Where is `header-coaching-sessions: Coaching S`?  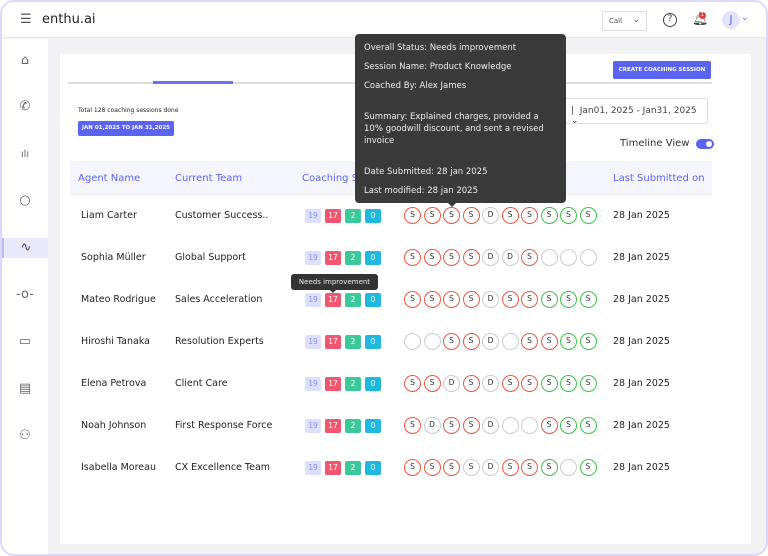
header-coaching-sessions: Coaching S is located at coordinates (330, 178).